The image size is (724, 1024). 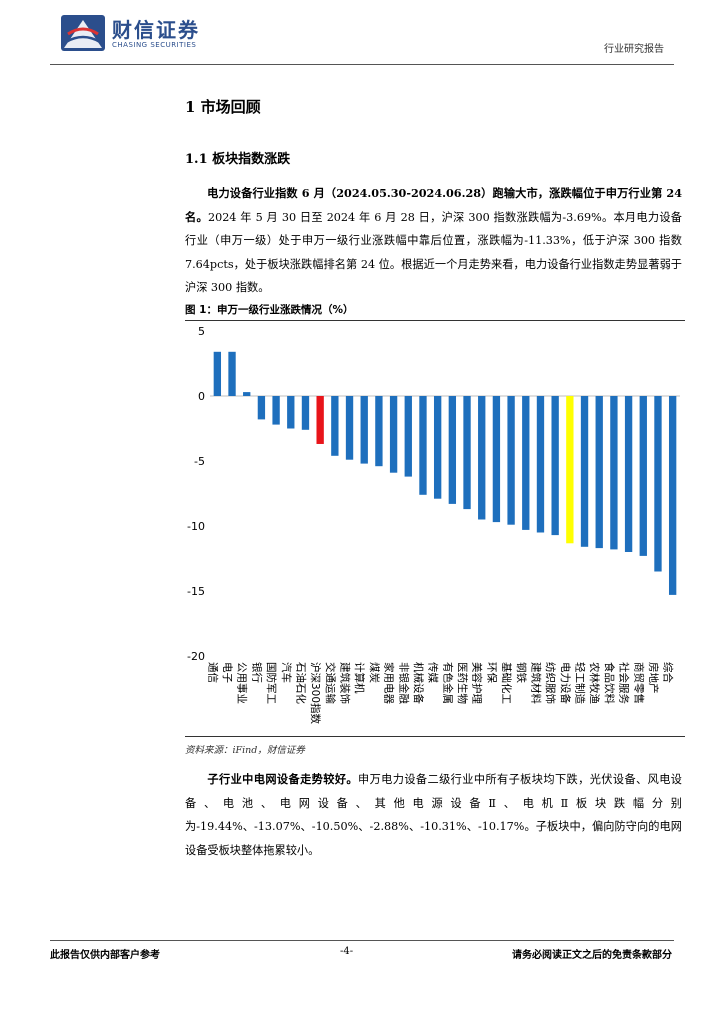 I want to click on x-tick-label: 建筑材料, so click(x=535, y=683).